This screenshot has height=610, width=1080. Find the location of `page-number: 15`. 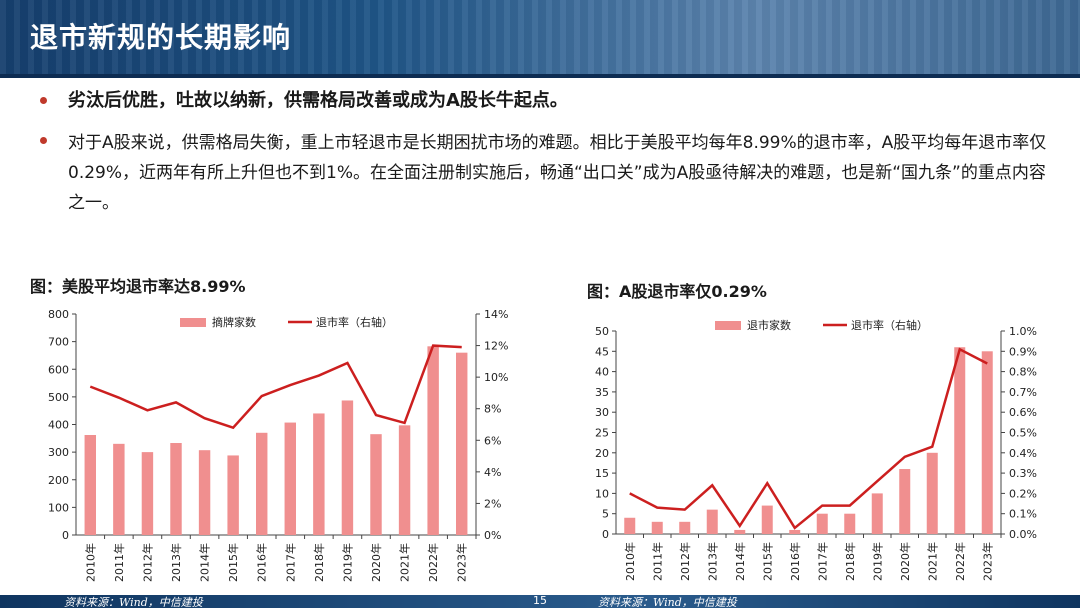

page-number: 15 is located at coordinates (540, 600).